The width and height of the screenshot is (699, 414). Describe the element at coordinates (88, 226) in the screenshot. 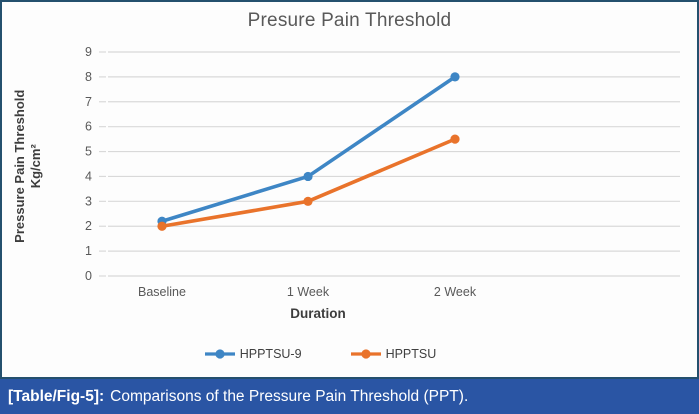

I see `svg-text: 2` at that location.